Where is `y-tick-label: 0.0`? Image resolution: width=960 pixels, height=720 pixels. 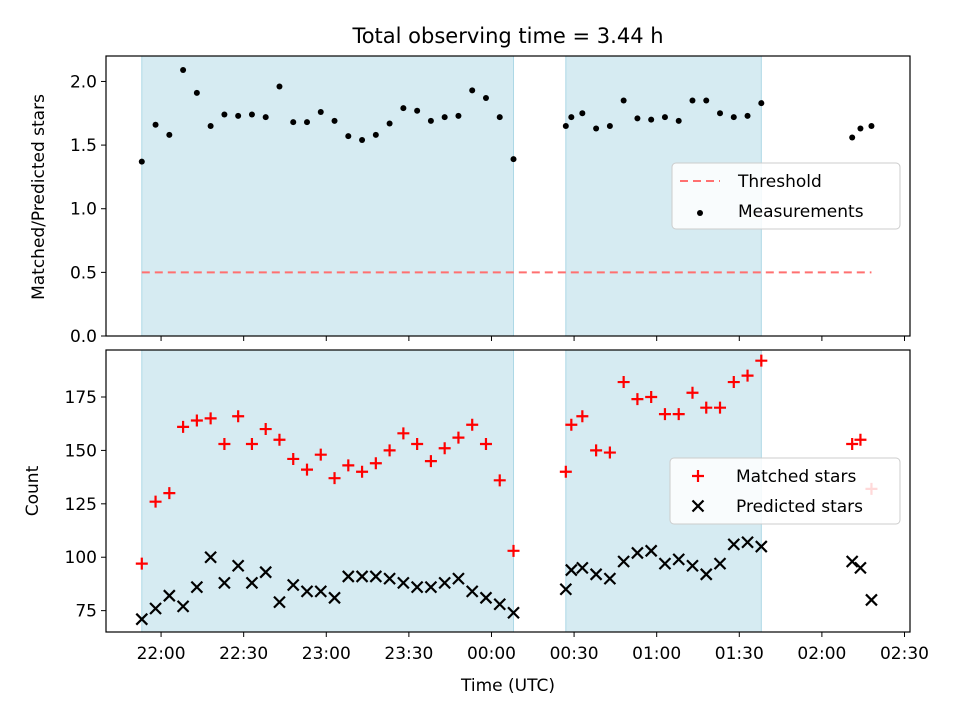
y-tick-label: 0.0 is located at coordinates (83, 337).